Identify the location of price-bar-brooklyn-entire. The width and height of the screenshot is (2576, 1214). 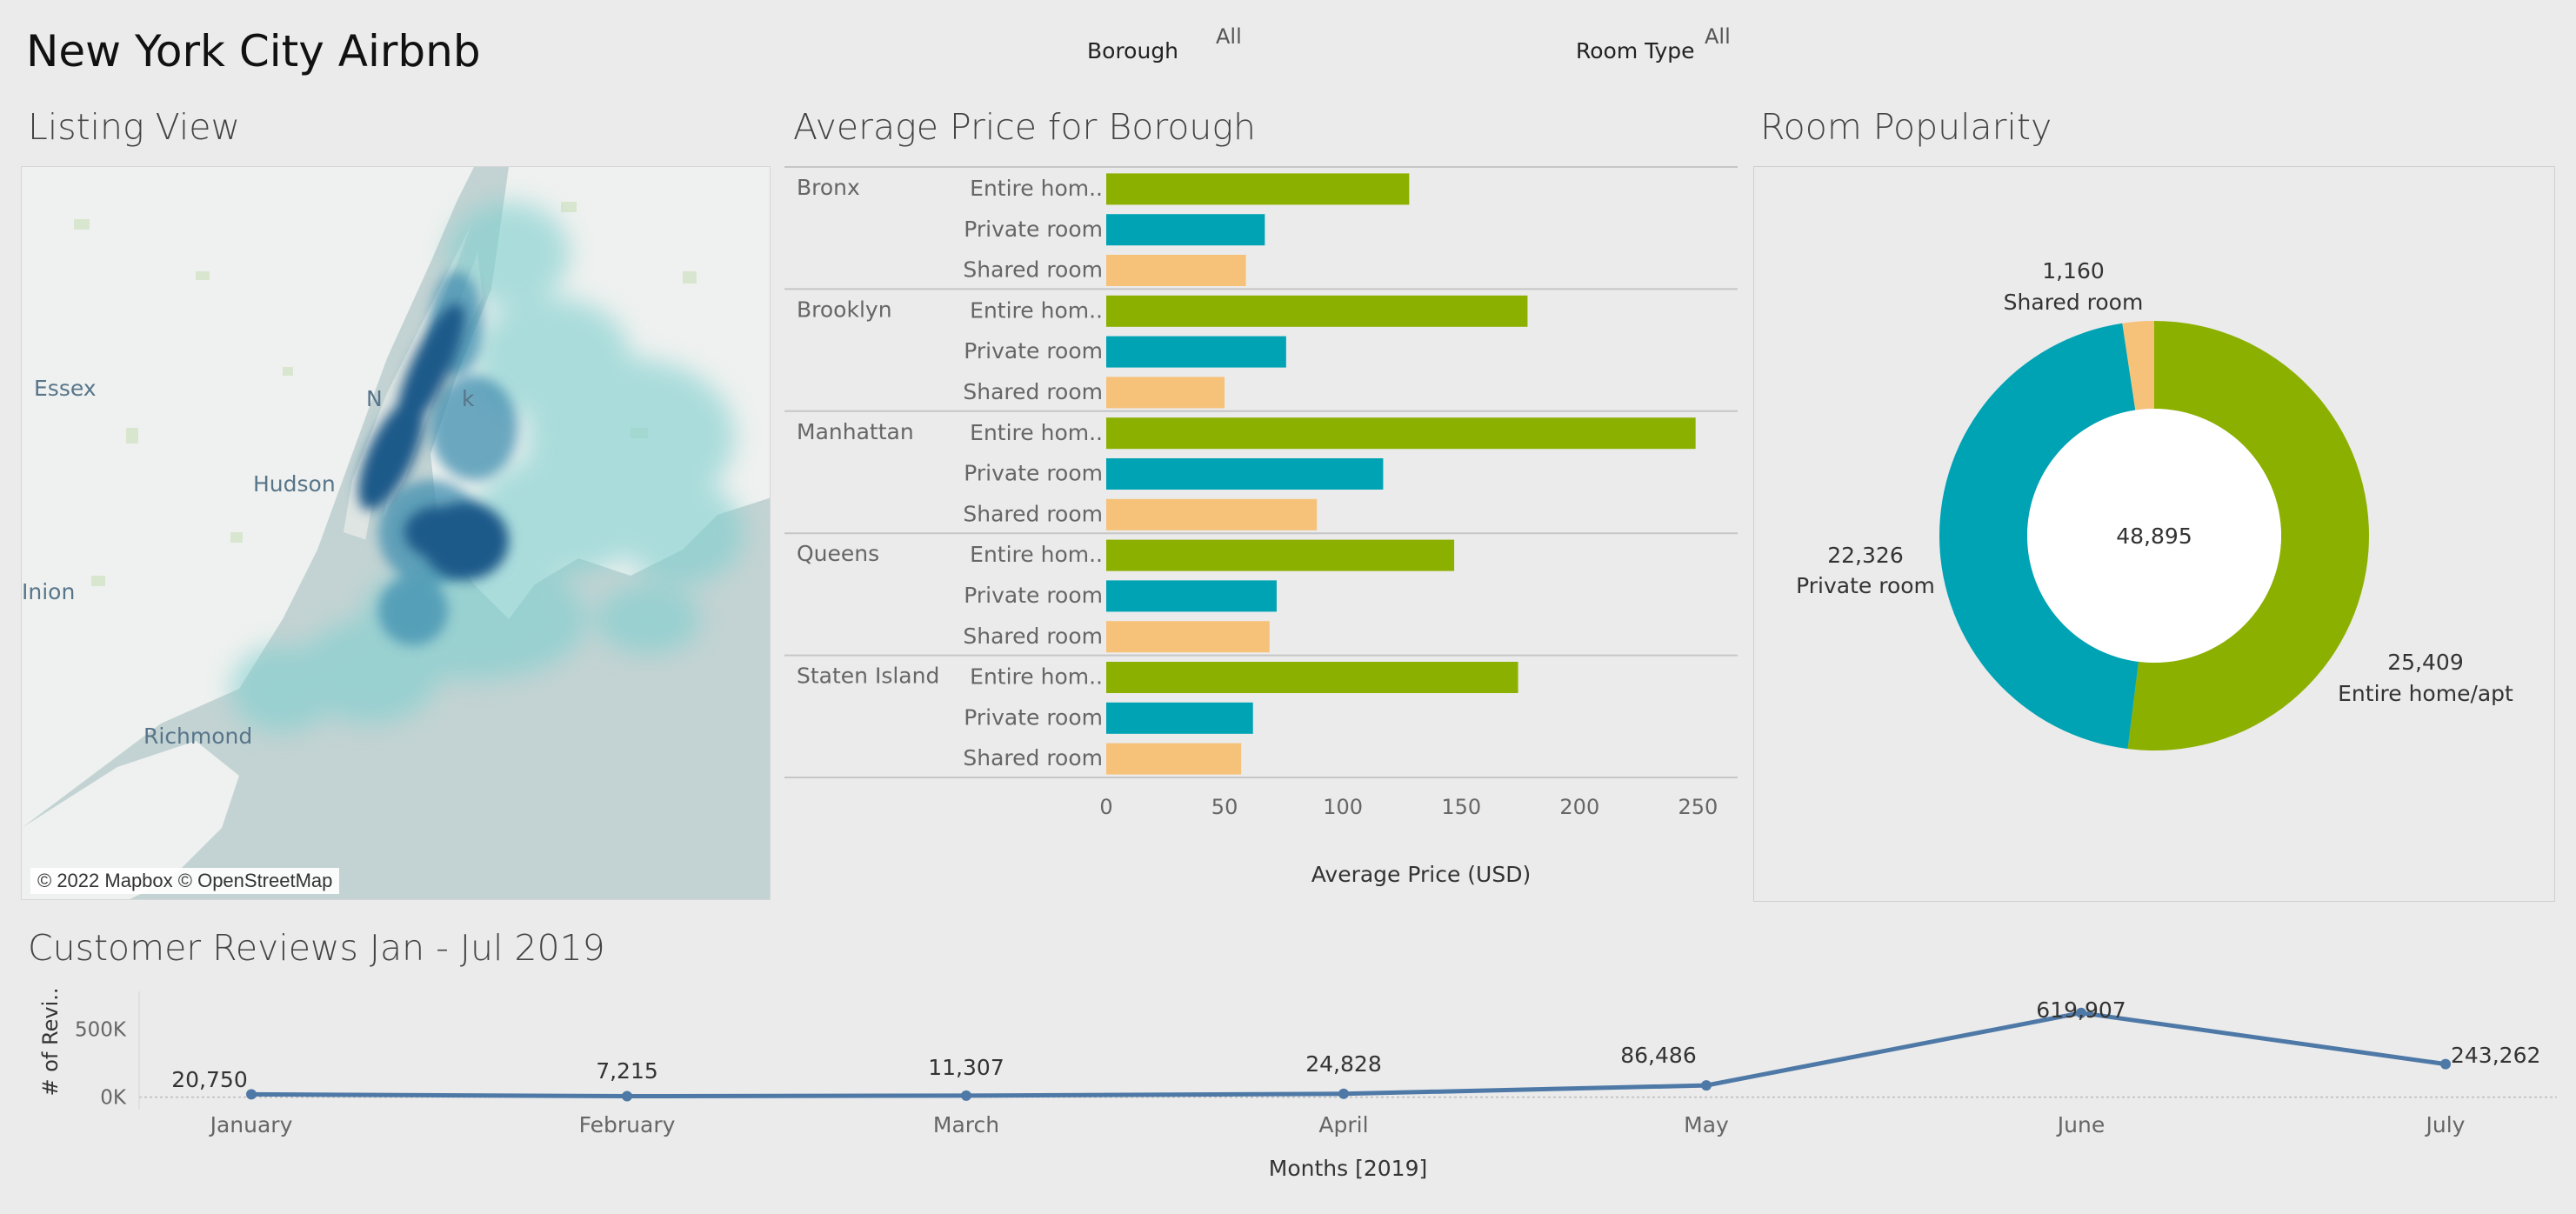
(1317, 311).